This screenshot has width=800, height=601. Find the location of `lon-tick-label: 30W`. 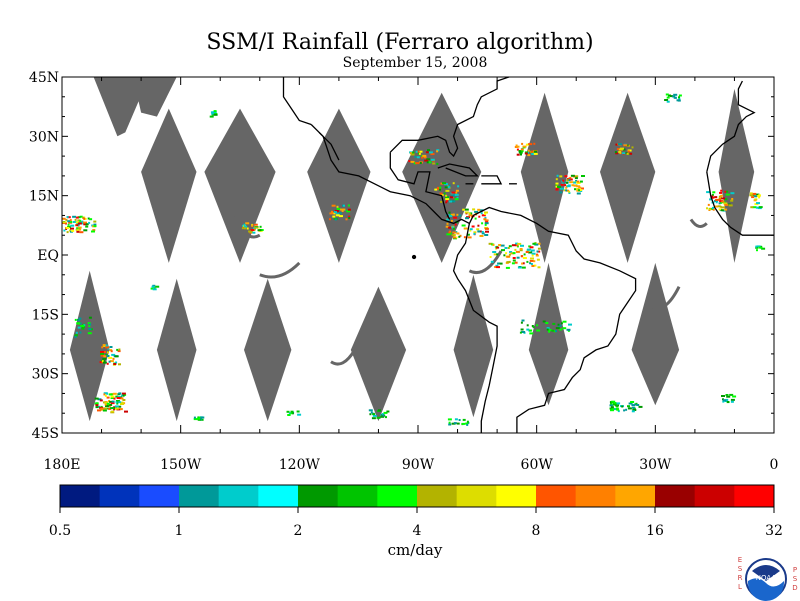

lon-tick-label: 30W is located at coordinates (655, 465).